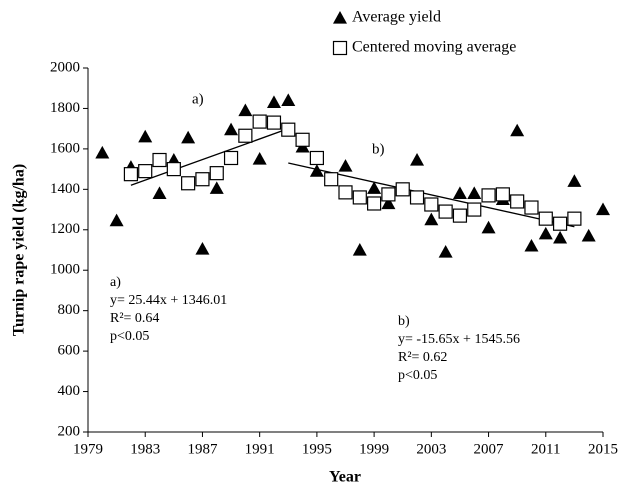 The height and width of the screenshot is (490, 627). I want to click on x-tick-label: 1995, so click(317, 449).